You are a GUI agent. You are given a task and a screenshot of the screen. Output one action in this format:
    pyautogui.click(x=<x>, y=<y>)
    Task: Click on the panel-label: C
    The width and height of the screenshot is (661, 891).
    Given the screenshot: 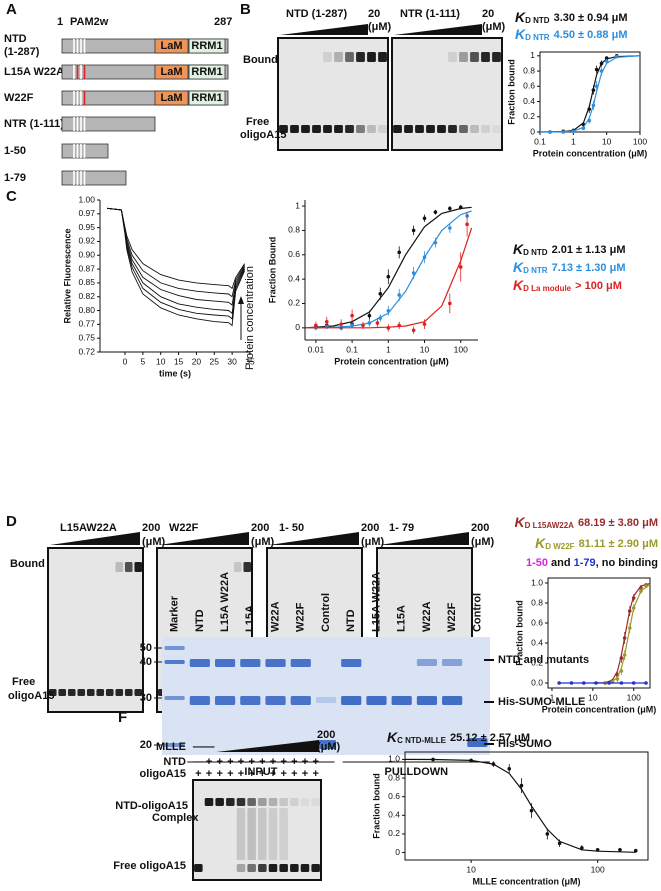 What is the action you would take?
    pyautogui.click(x=11, y=196)
    